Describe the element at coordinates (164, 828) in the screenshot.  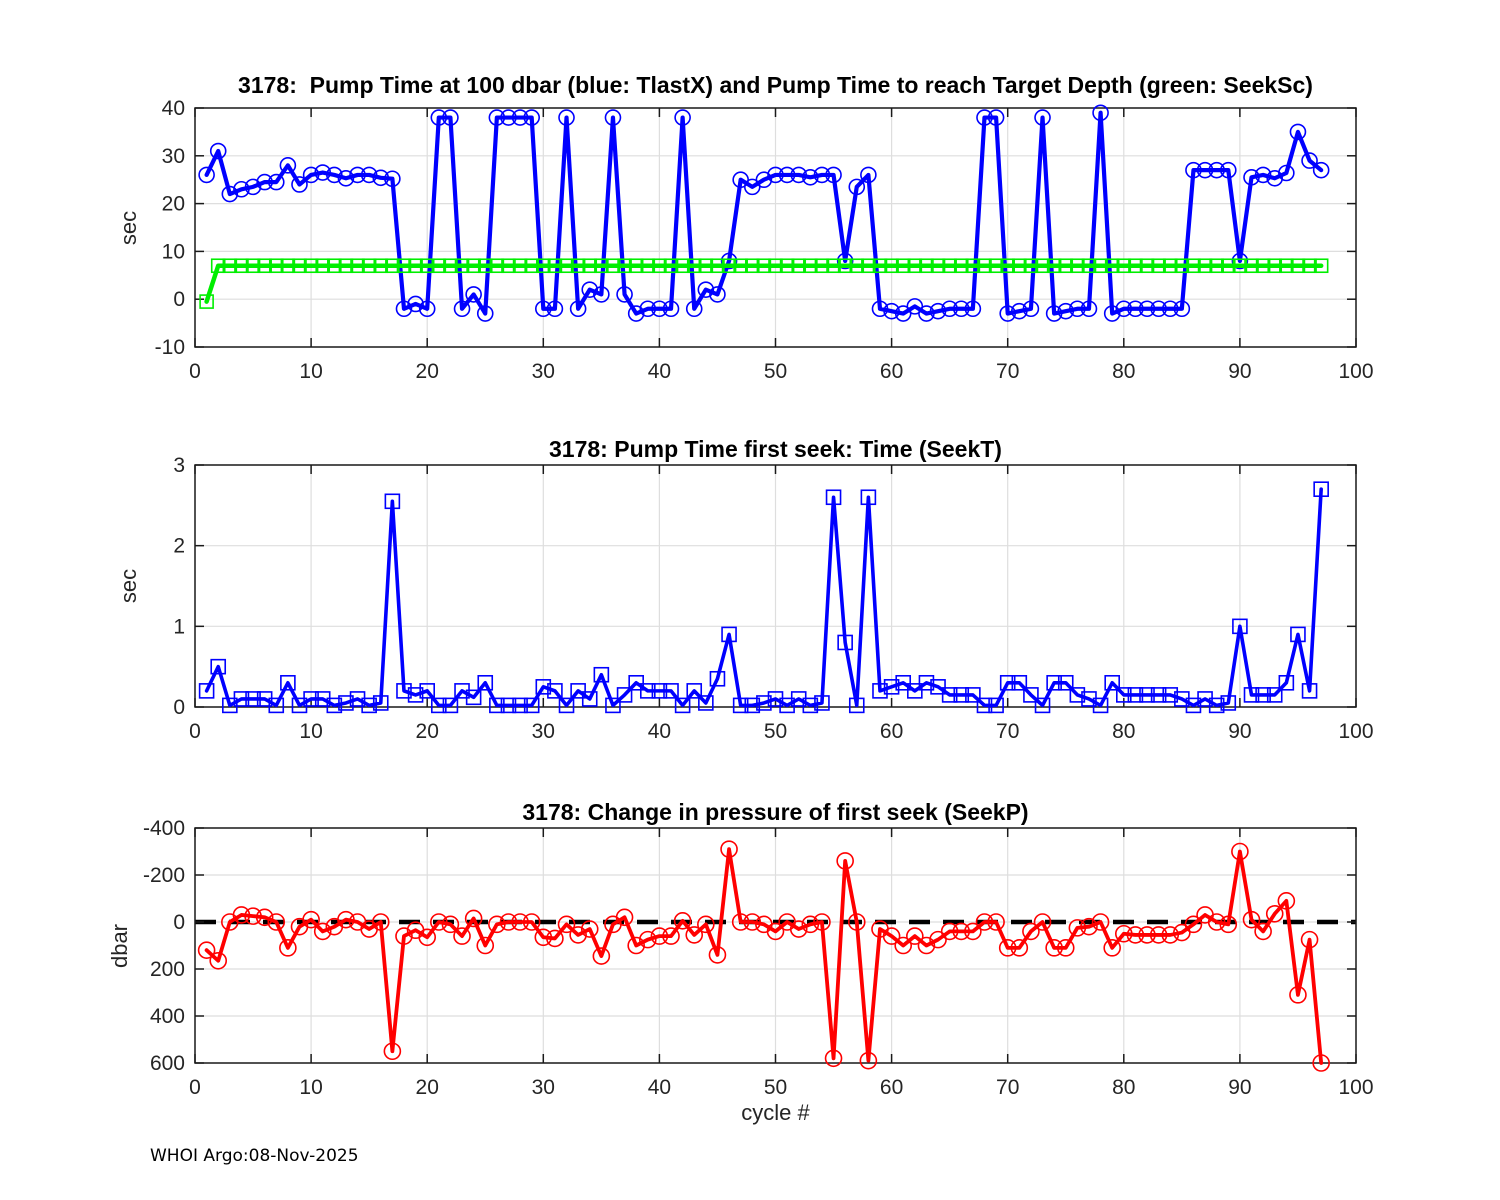
I see `y-tick-label: -400` at that location.